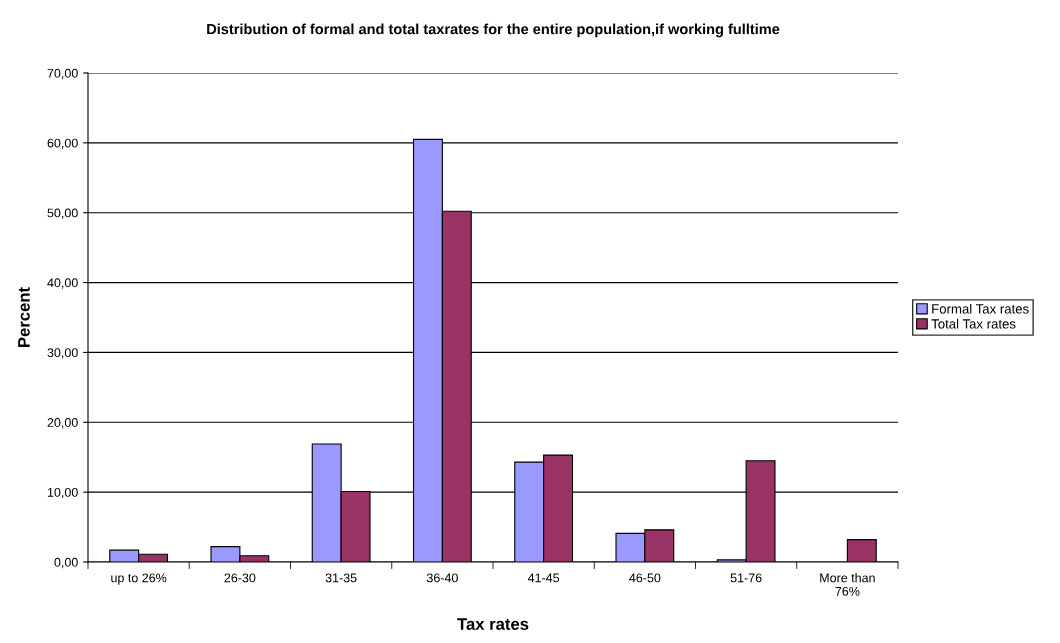 This screenshot has width=1060, height=643. What do you see at coordinates (493, 30) in the screenshot?
I see `chart-title: Distribution of formal and total taxrates for the entire population,if working fulltime` at bounding box center [493, 30].